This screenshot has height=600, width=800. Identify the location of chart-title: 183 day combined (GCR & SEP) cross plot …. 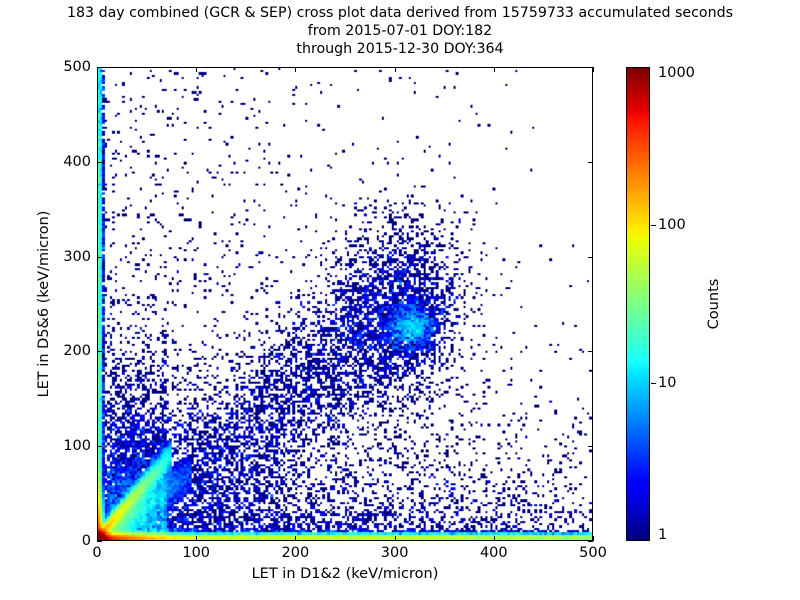
(400, 31).